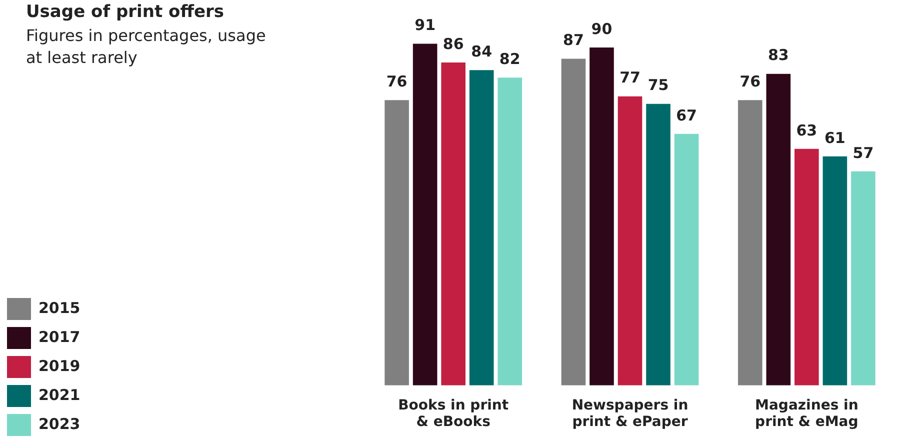 The width and height of the screenshot is (901, 443). What do you see at coordinates (59, 307) in the screenshot?
I see `legend-label: 2015` at bounding box center [59, 307].